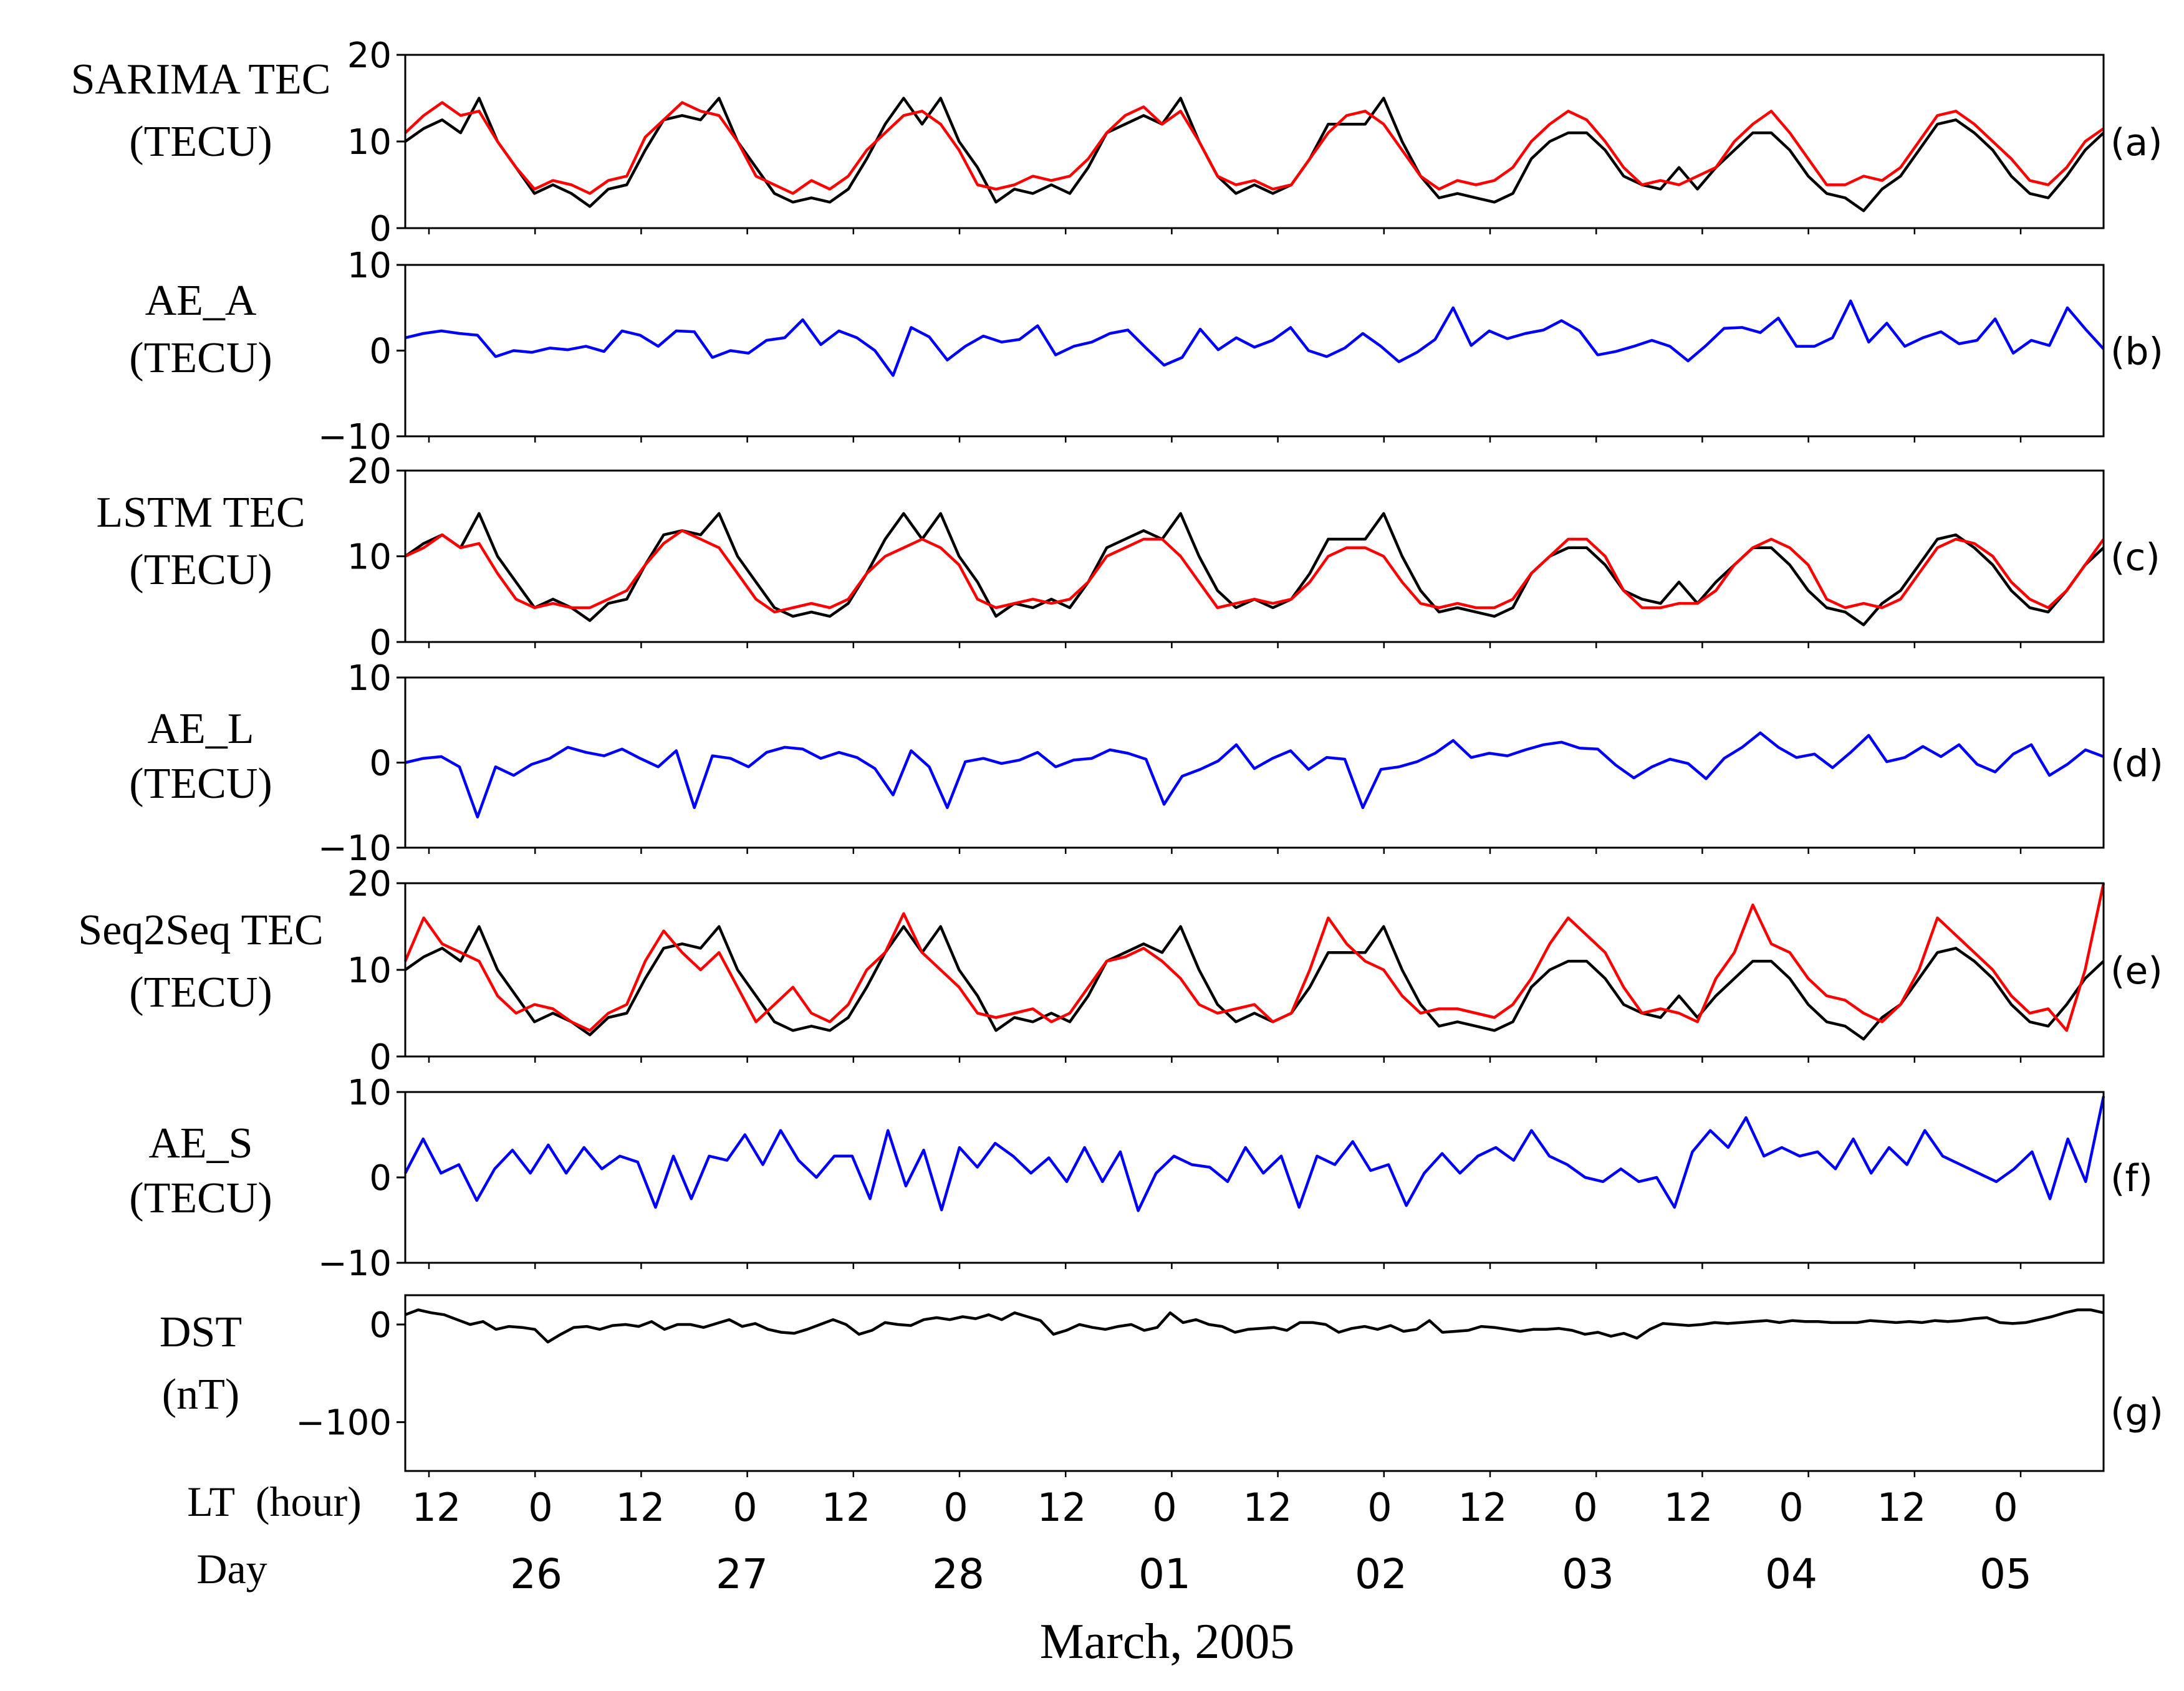  Describe the element at coordinates (380, 352) in the screenshot. I see `panel-b-ytick-label: 0` at that location.